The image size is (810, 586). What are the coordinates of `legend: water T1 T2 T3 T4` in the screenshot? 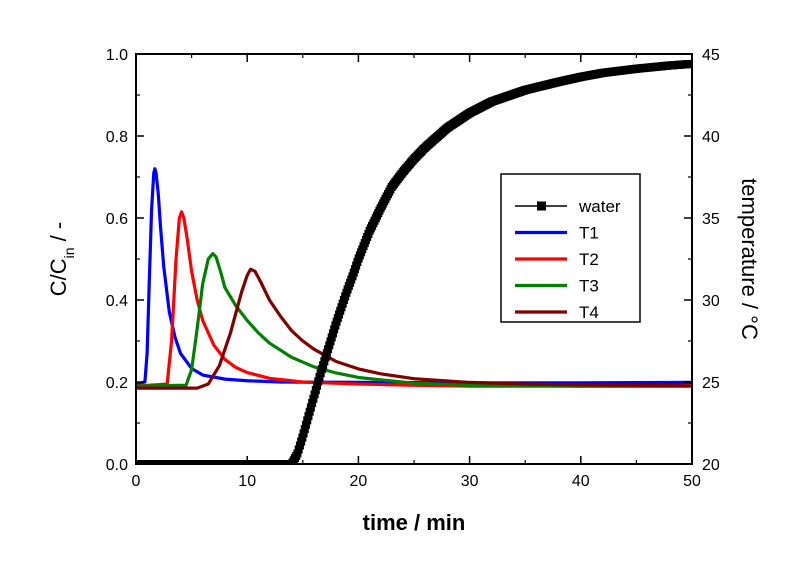 It's located at (570, 248).